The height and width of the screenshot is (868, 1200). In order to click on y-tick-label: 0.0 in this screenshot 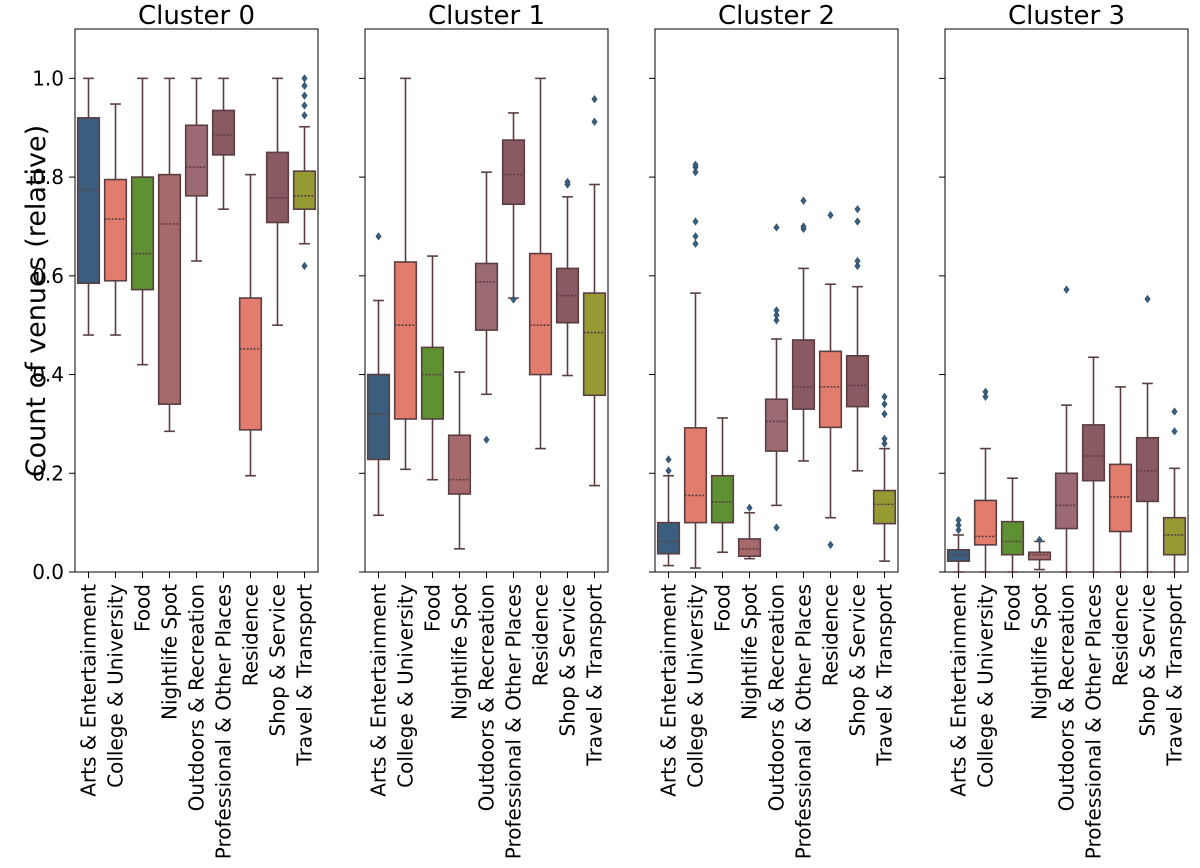, I will do `click(48, 572)`.